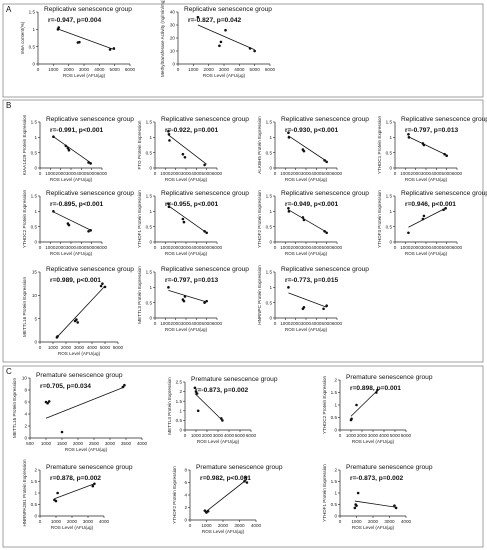 The image size is (487, 550). Describe the element at coordinates (61, 478) in the screenshot. I see `stat-r-value: r=0.878` at that location.